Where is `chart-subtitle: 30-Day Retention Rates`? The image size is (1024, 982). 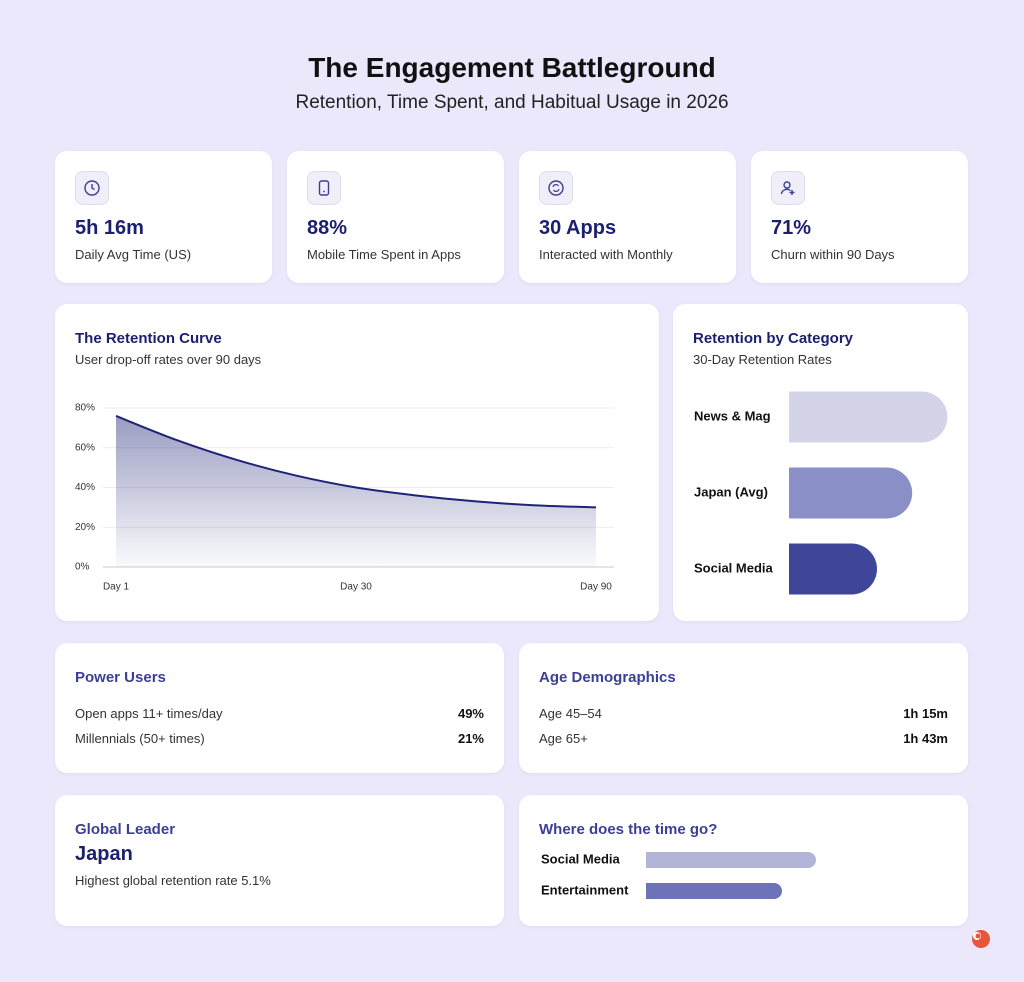
chart-subtitle: 30-Day Retention Rates is located at coordinates (762, 359).